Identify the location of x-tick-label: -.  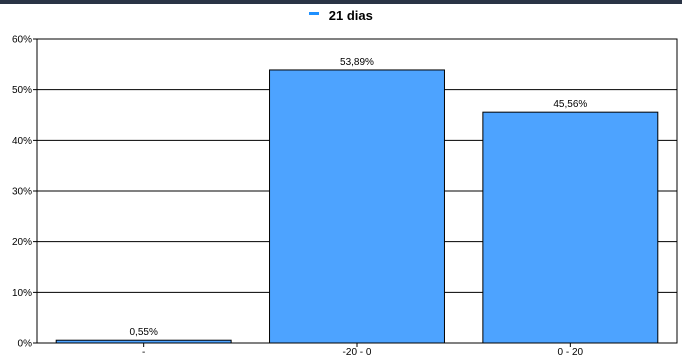
(143, 352).